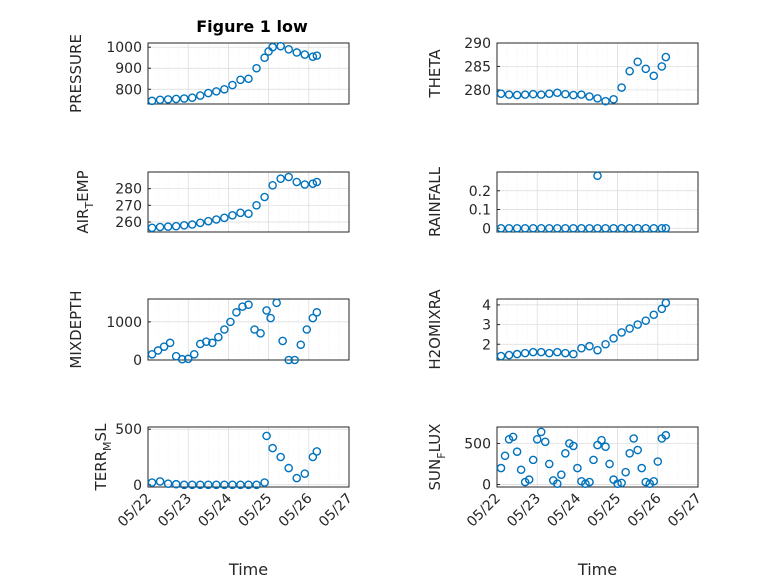 The width and height of the screenshot is (778, 588). What do you see at coordinates (486, 486) in the screenshot?
I see `y-tick-label: 0` at bounding box center [486, 486].